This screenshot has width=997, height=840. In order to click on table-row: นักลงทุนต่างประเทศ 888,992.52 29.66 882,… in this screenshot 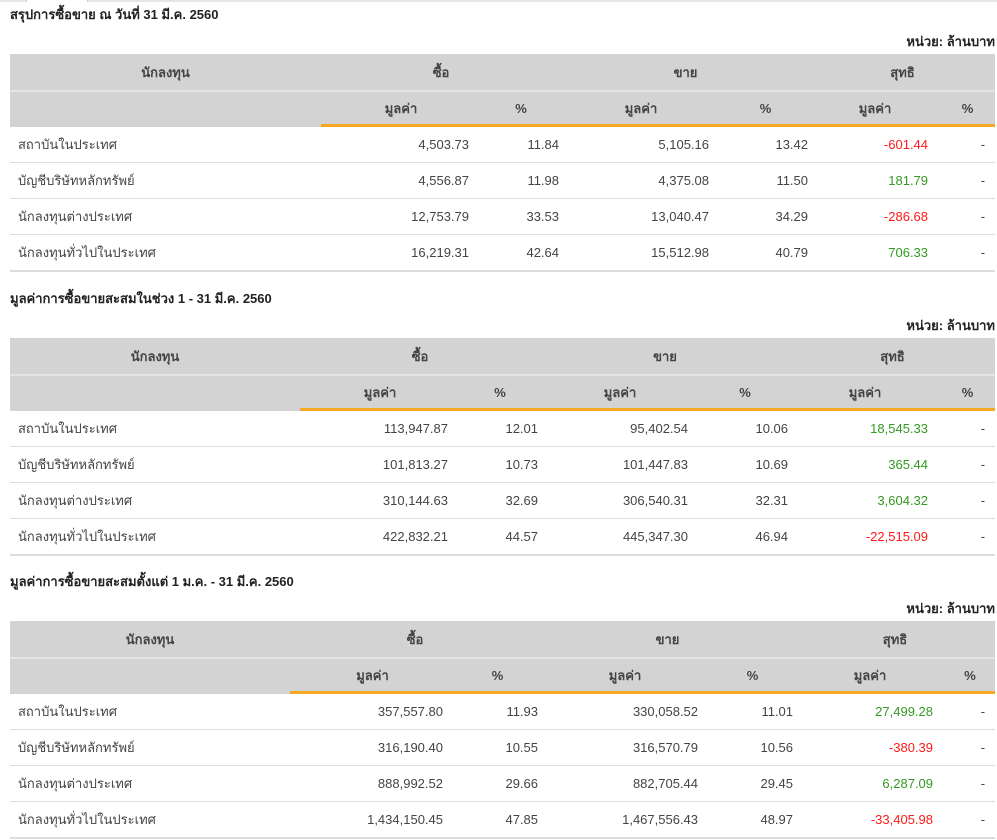, I will do `click(503, 783)`.